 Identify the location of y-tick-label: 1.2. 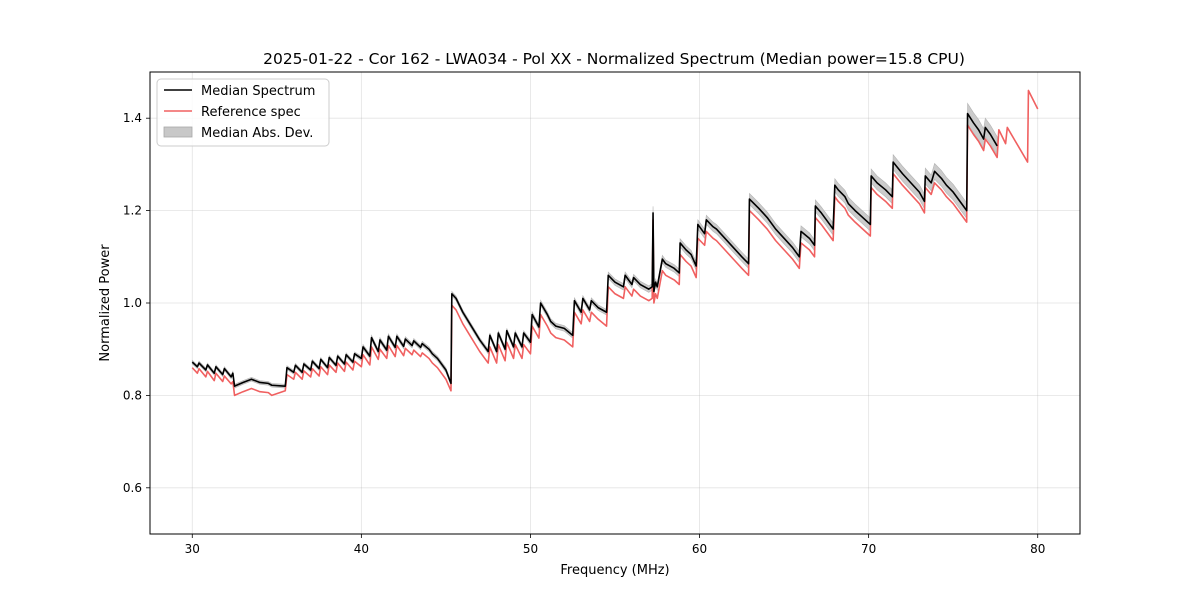
(132, 211).